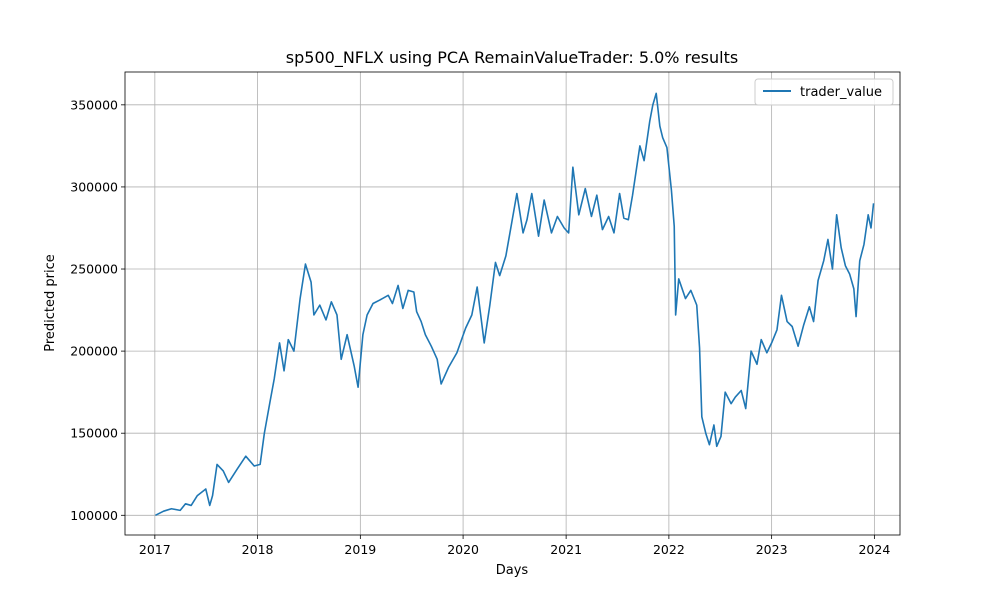 The image size is (1000, 600). What do you see at coordinates (514, 546) in the screenshot?
I see `x-axis-ticks: 2017 2018 2019 2020 2021 2022 2023 2024` at bounding box center [514, 546].